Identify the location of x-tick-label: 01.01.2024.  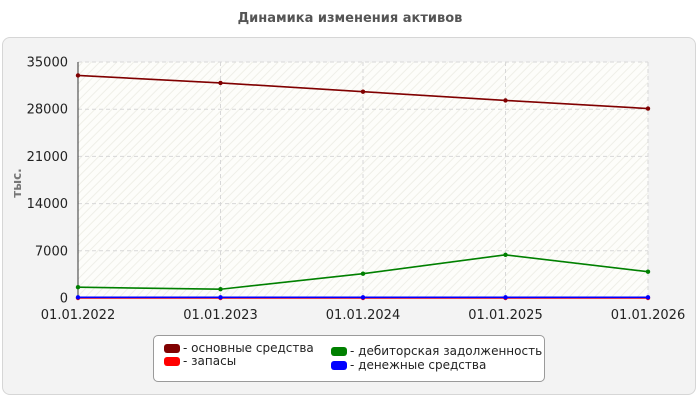
(363, 315).